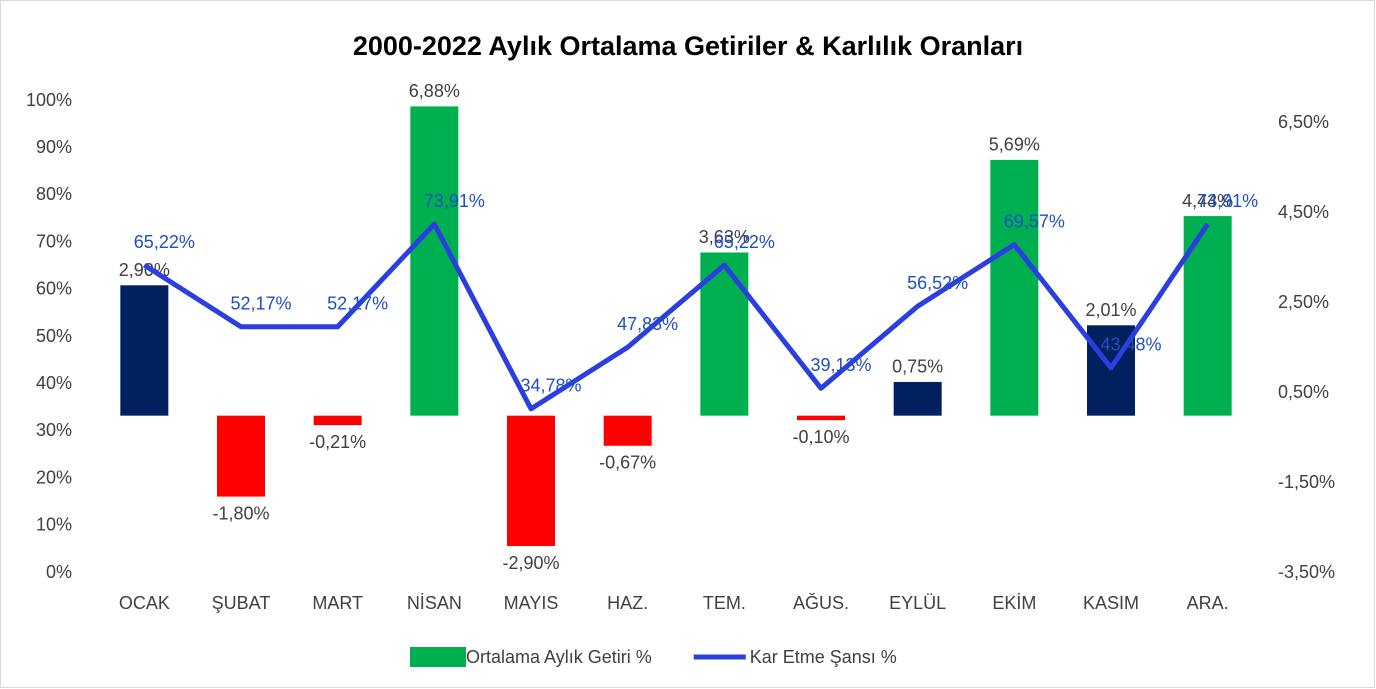  Describe the element at coordinates (917, 367) in the screenshot. I see `bar-label: 0,75%` at that location.